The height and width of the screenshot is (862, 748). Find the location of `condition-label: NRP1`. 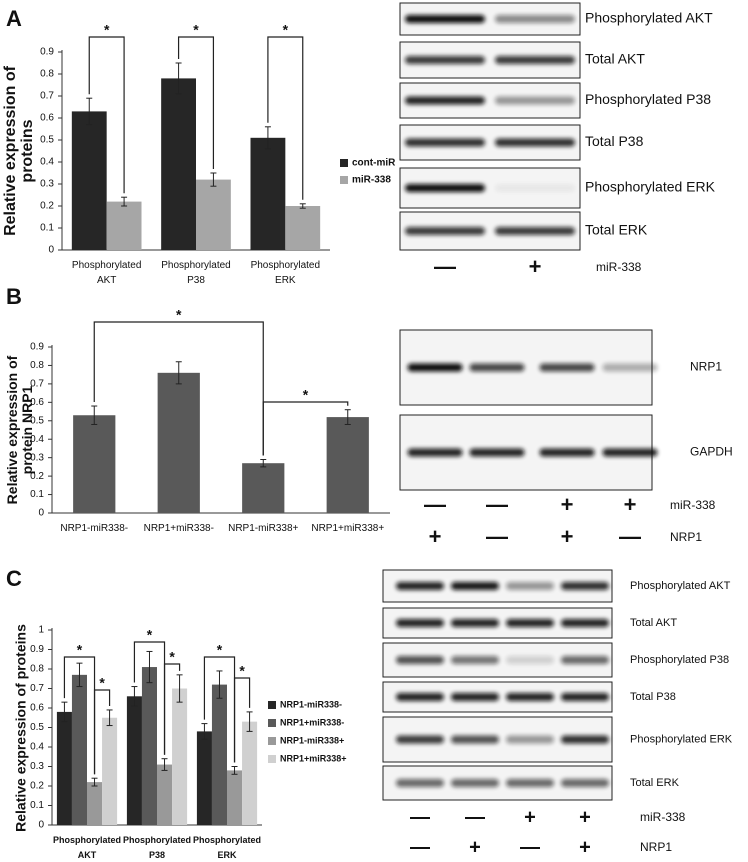

condition-label: NRP1 is located at coordinates (656, 847).